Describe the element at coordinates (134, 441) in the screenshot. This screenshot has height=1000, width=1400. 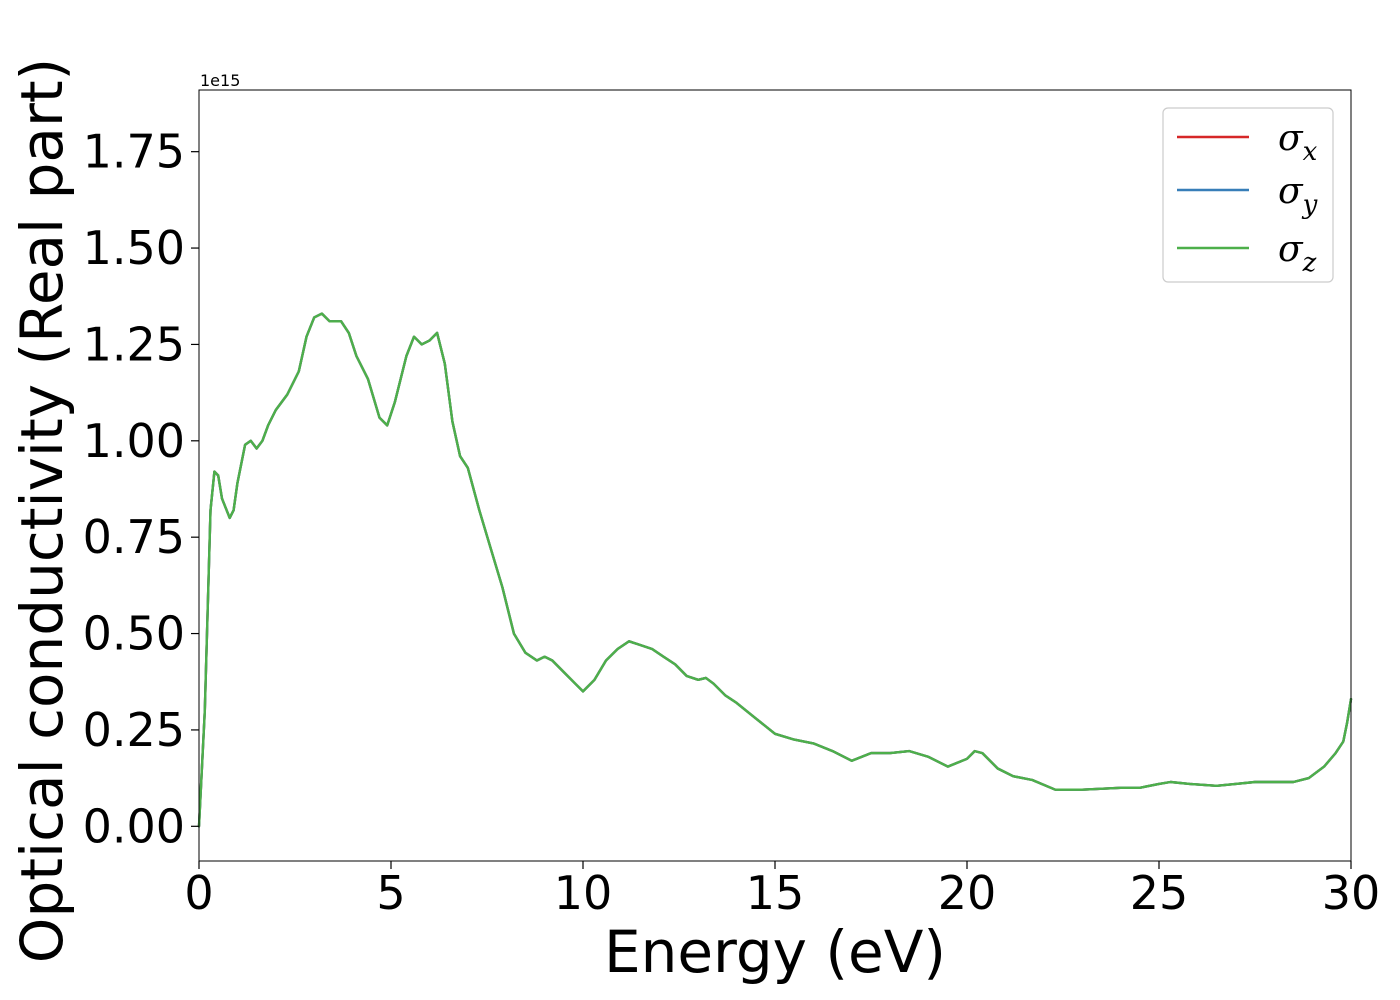
I see `y-tick-label: 1.00` at that location.